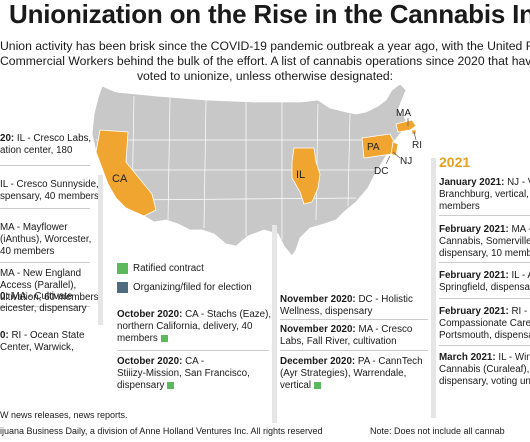 This screenshot has width=530, height=442. What do you see at coordinates (403, 113) in the screenshot?
I see `label-ma: MA` at bounding box center [403, 113].